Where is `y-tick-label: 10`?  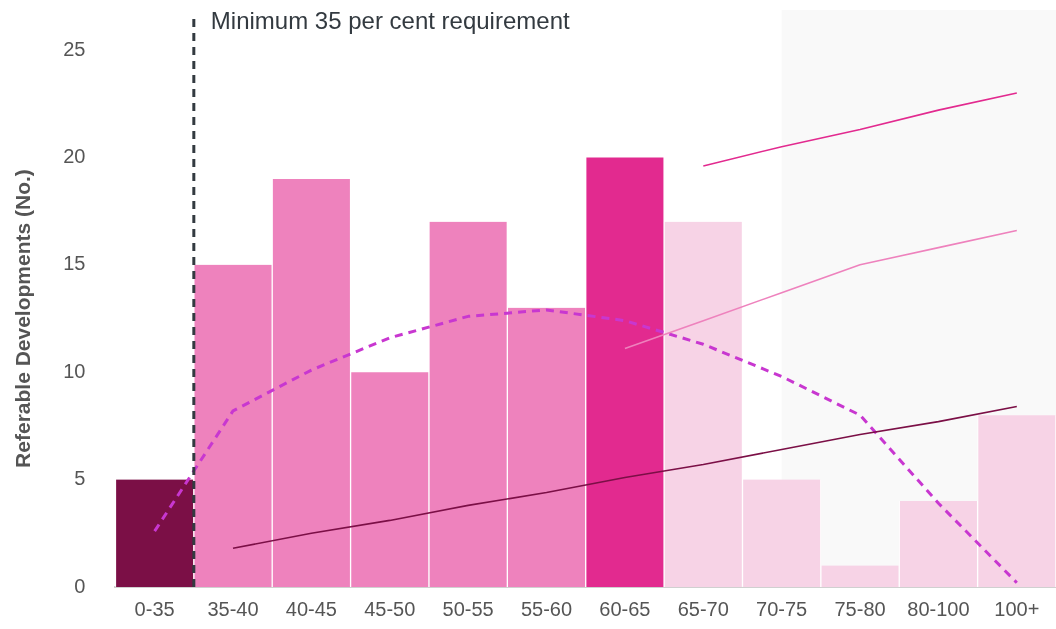
y-tick-label: 10 is located at coordinates (74, 370).